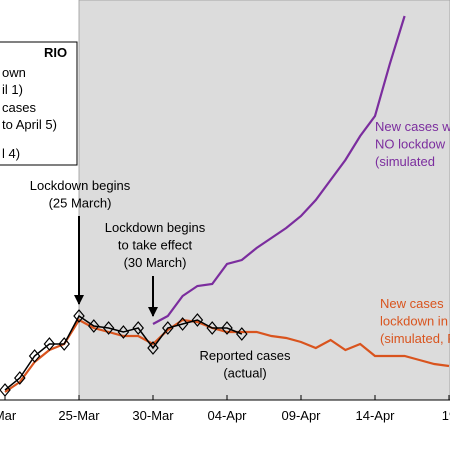 The width and height of the screenshot is (450, 450). Describe the element at coordinates (153, 415) in the screenshot. I see `x-tick-label: 30-Mar` at that location.